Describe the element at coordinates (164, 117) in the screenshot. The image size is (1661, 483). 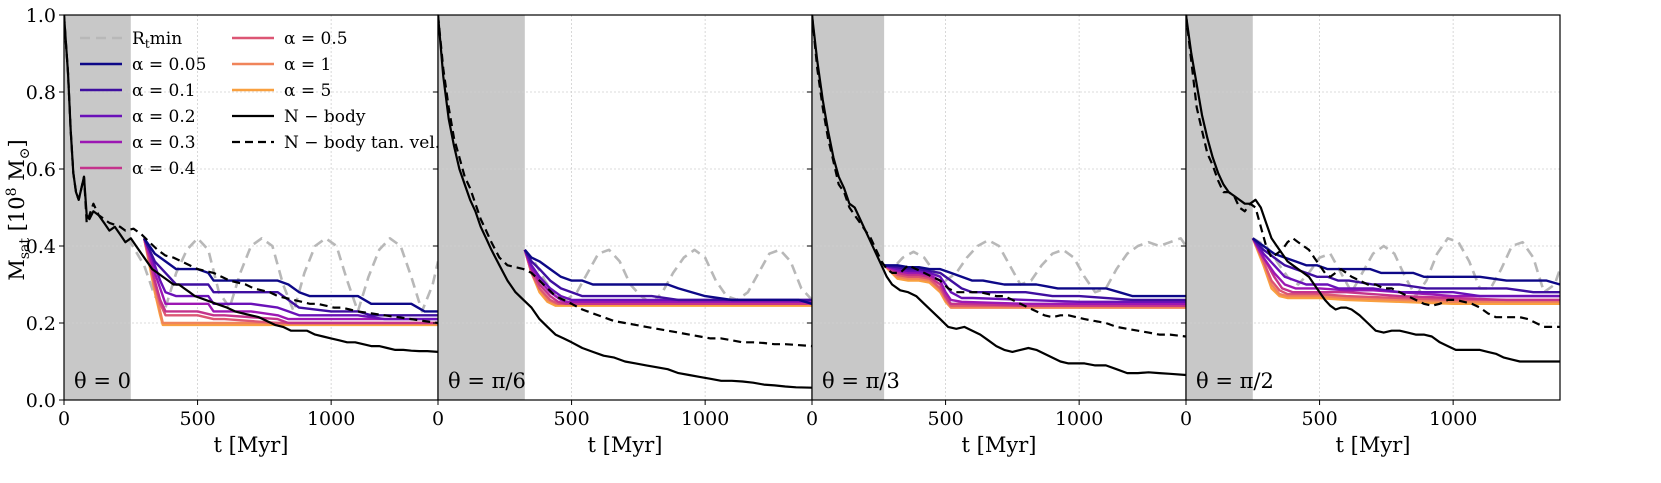
I see `legend-label-a02: α = 0.2` at that location.